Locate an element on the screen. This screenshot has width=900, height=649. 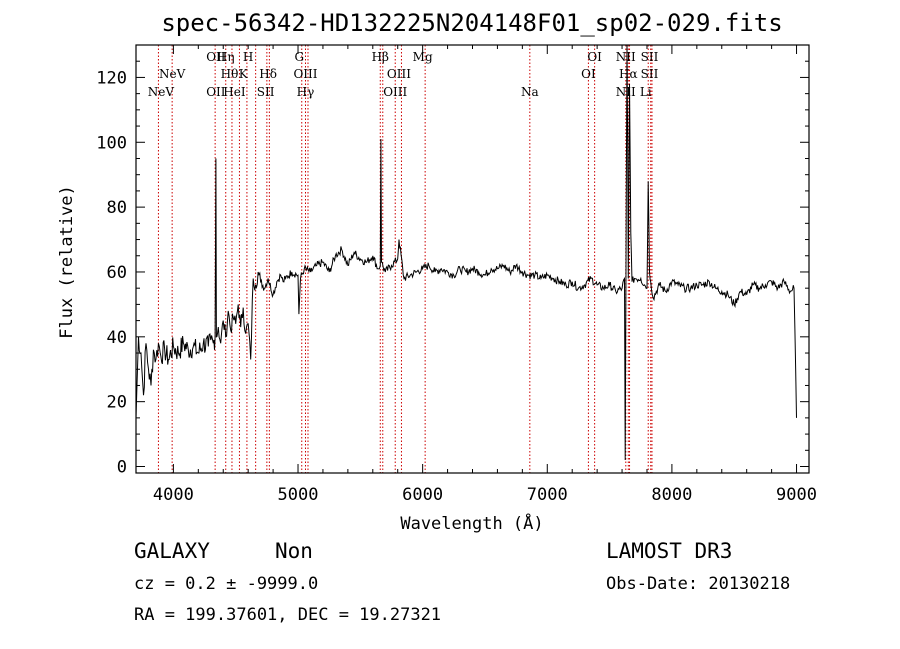
y-tick-label: 60 is located at coordinates (117, 273).